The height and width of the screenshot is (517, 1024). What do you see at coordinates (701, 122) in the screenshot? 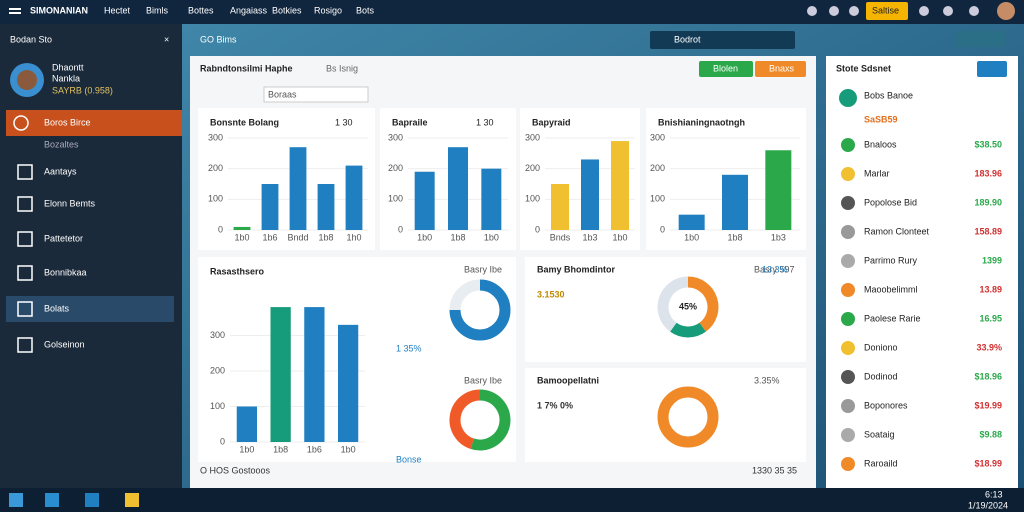
I see `chart-title: Bnishianingnaotngh` at bounding box center [701, 122].